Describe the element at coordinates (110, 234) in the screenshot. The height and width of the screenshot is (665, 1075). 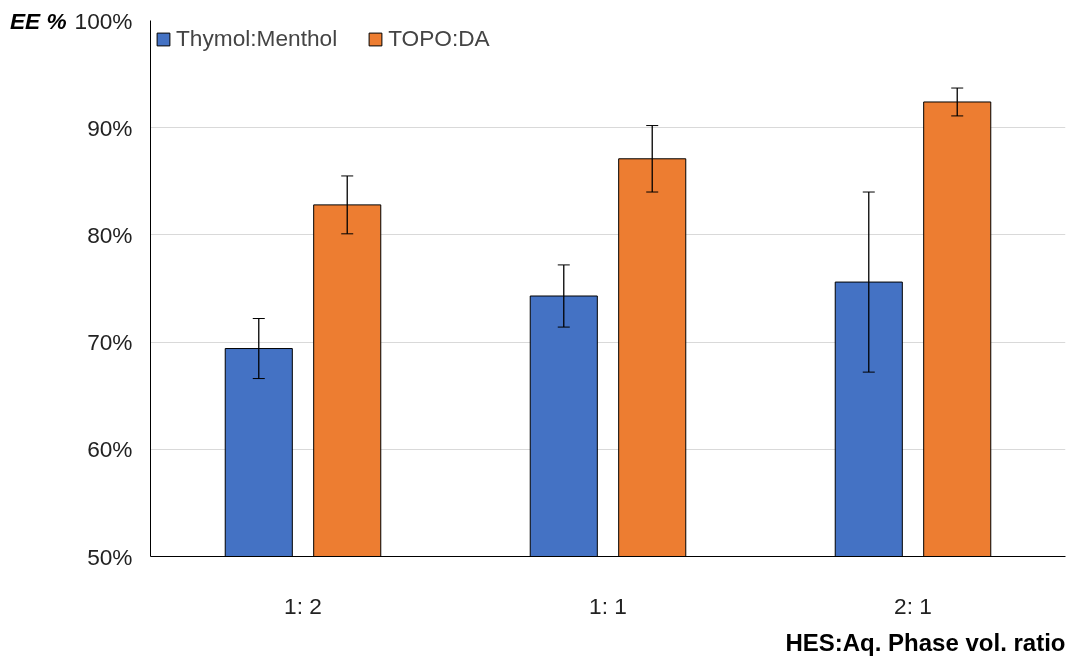
I see `y-tick-label: 80%` at that location.